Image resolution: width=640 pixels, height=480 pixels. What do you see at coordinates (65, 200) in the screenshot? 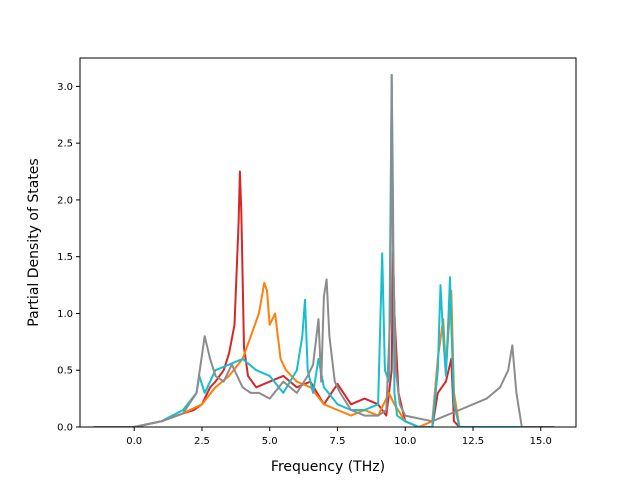
I see `y-tick-label: 2.0` at bounding box center [65, 200].